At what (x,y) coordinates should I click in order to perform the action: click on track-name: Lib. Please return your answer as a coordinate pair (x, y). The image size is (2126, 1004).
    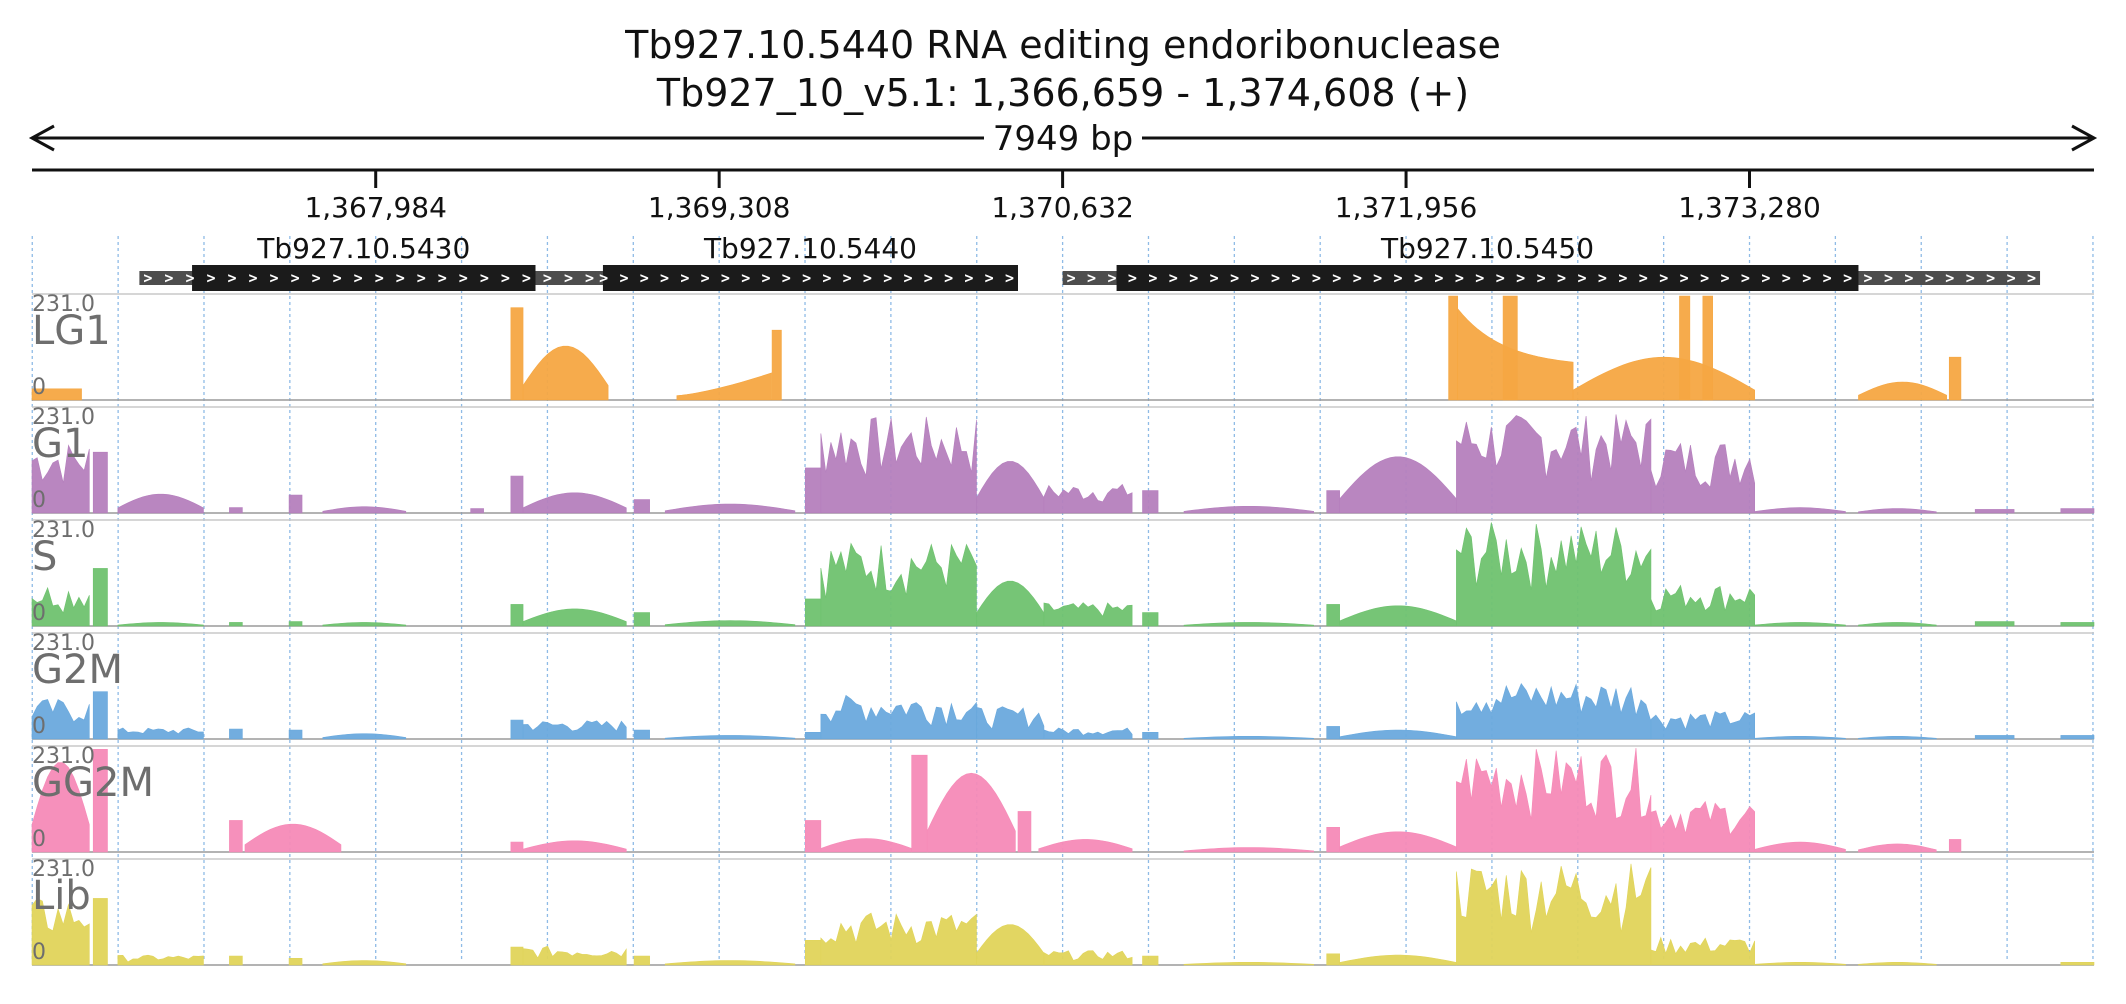
    Looking at the image, I should click on (61, 896).